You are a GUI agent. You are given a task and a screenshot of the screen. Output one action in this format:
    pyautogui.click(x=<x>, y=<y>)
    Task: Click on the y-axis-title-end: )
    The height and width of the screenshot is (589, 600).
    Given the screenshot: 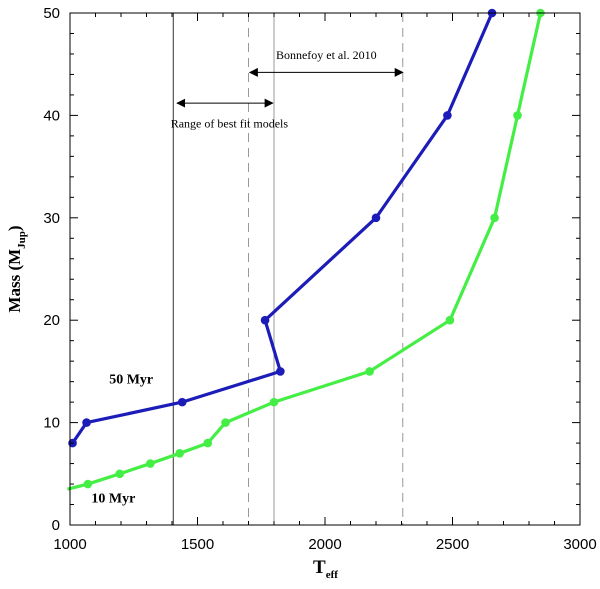 What is the action you would take?
    pyautogui.click(x=14, y=228)
    